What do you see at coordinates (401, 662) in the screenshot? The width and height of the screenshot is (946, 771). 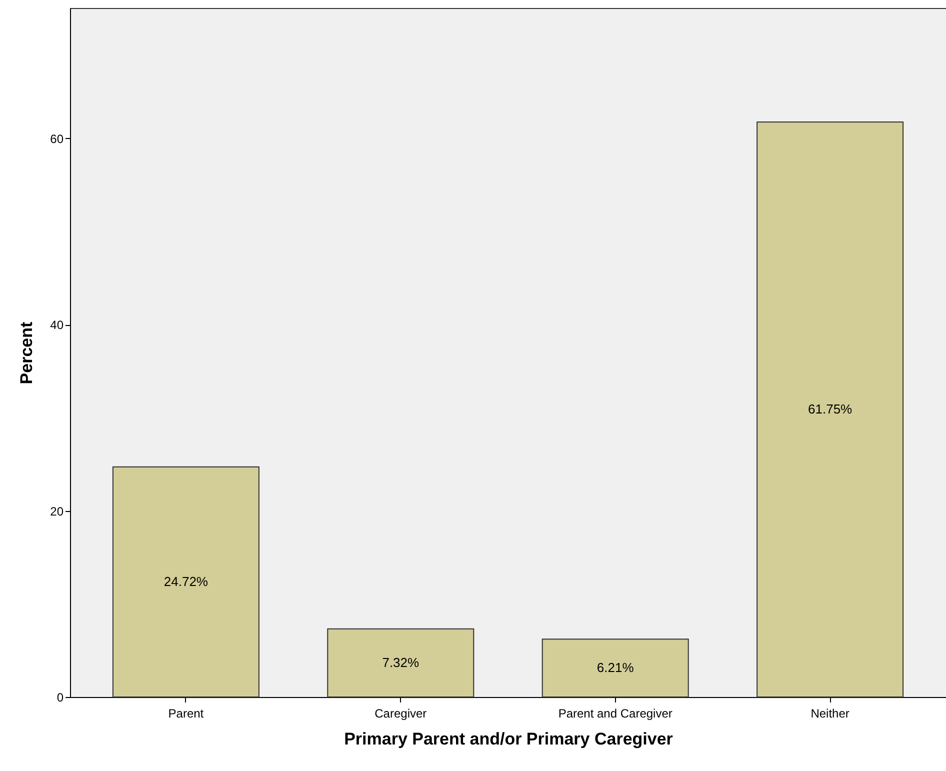 I see `data-label: 7.32%` at bounding box center [401, 662].